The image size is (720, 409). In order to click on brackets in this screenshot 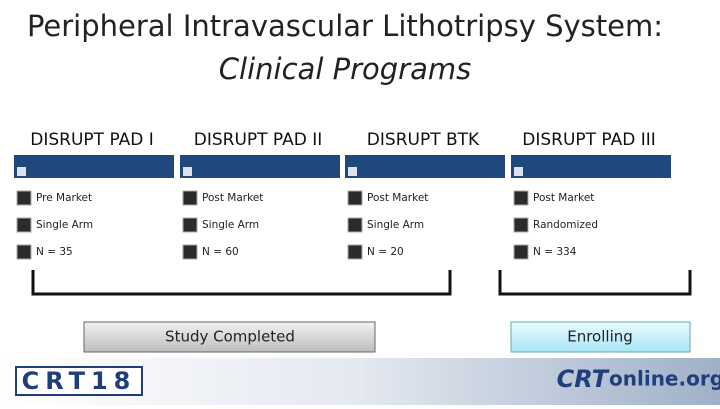, I will do `click(361, 283)`.